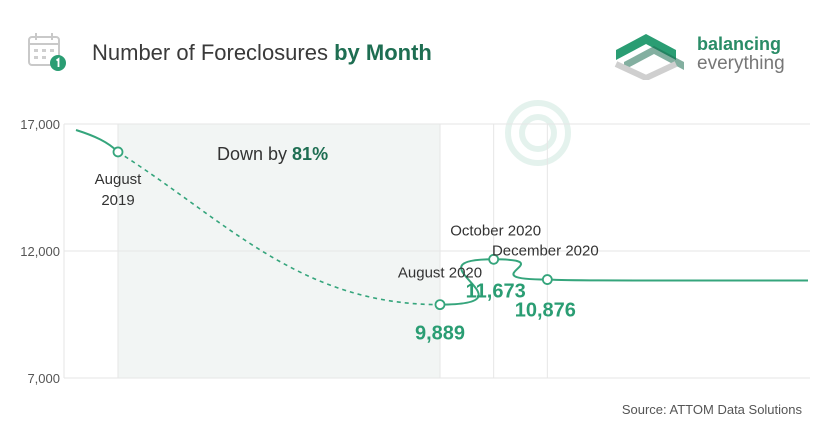 This screenshot has height=436, width=830. Describe the element at coordinates (739, 44) in the screenshot. I see `brand-line-1: balancing` at that location.